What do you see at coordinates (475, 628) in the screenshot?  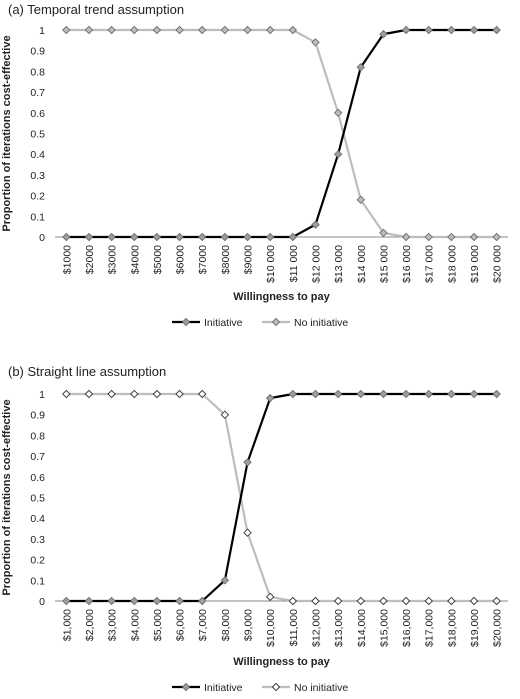 I see `x-tick-label: $19,000` at bounding box center [475, 628].